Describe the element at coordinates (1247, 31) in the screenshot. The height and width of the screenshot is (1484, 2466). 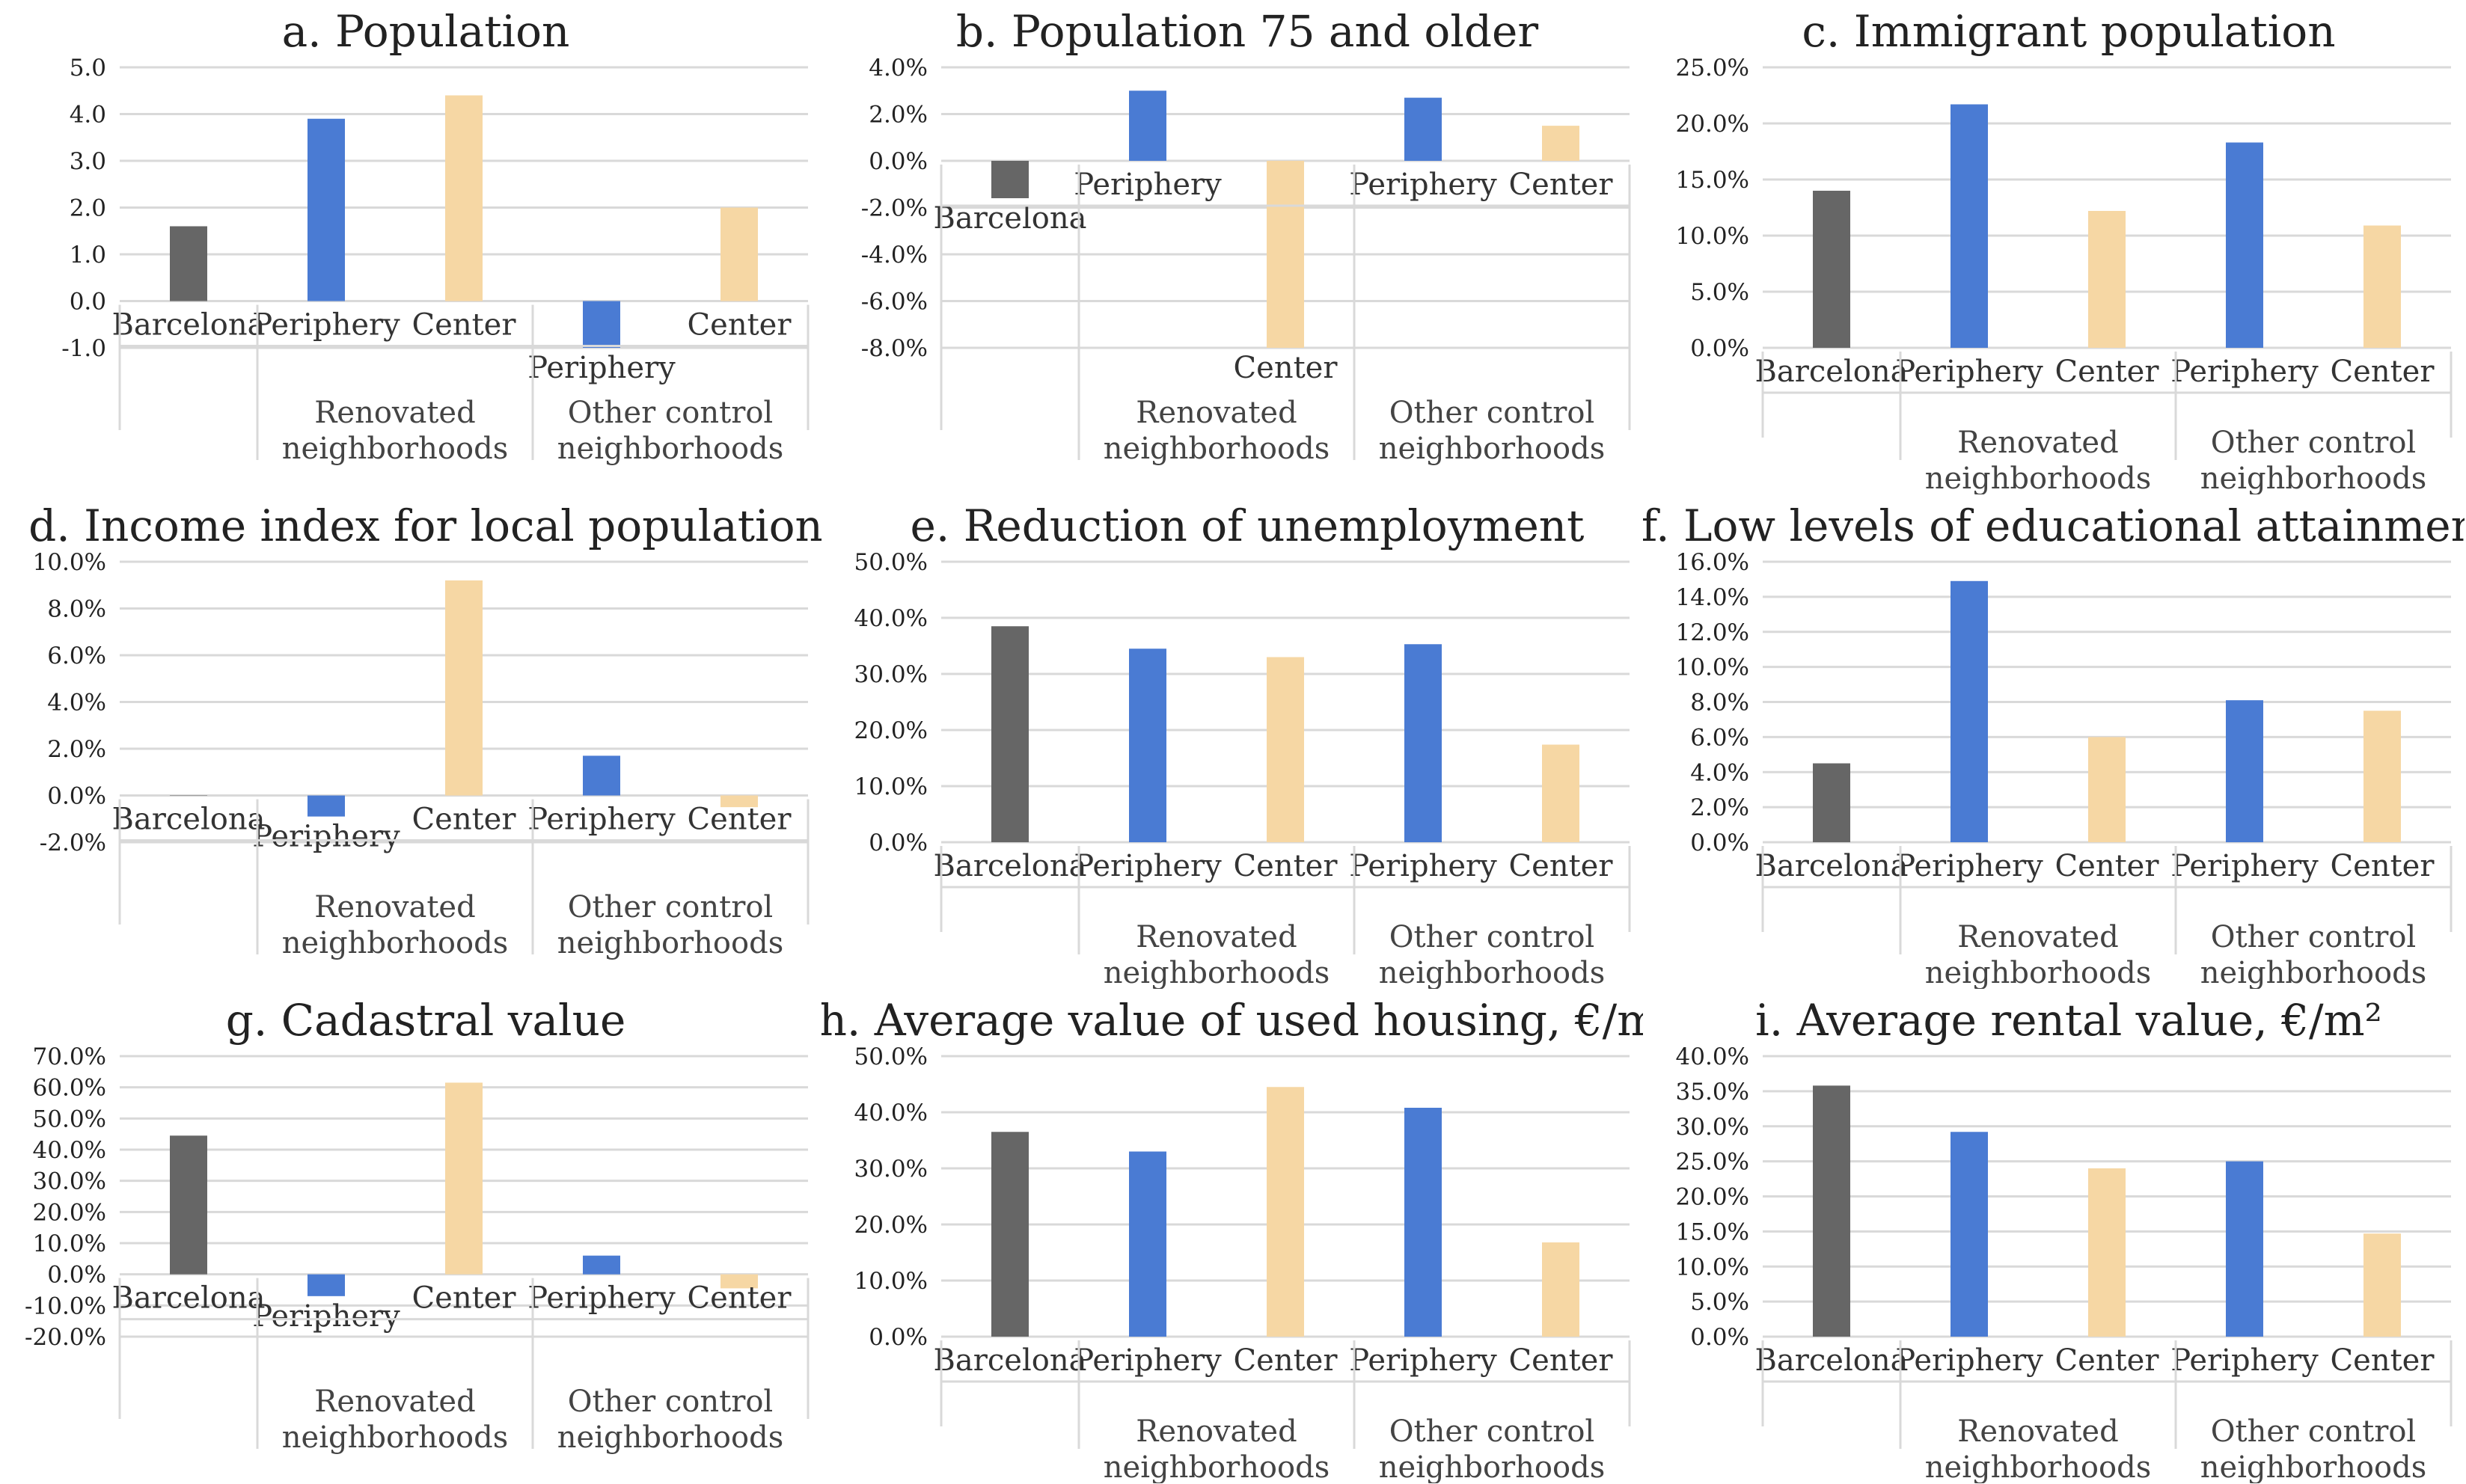
I see `chart-title: b. Population 75 and older` at that location.